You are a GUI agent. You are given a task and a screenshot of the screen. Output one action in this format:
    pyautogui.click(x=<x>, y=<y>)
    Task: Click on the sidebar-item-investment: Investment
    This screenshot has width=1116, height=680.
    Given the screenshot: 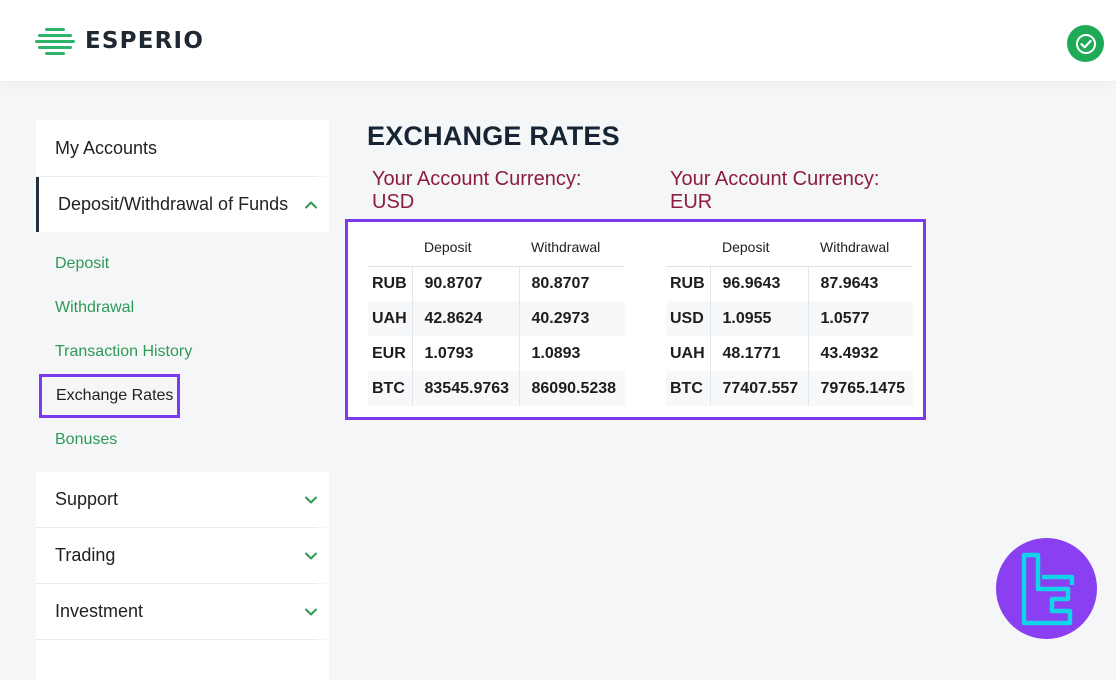 What is the action you would take?
    pyautogui.click(x=182, y=611)
    